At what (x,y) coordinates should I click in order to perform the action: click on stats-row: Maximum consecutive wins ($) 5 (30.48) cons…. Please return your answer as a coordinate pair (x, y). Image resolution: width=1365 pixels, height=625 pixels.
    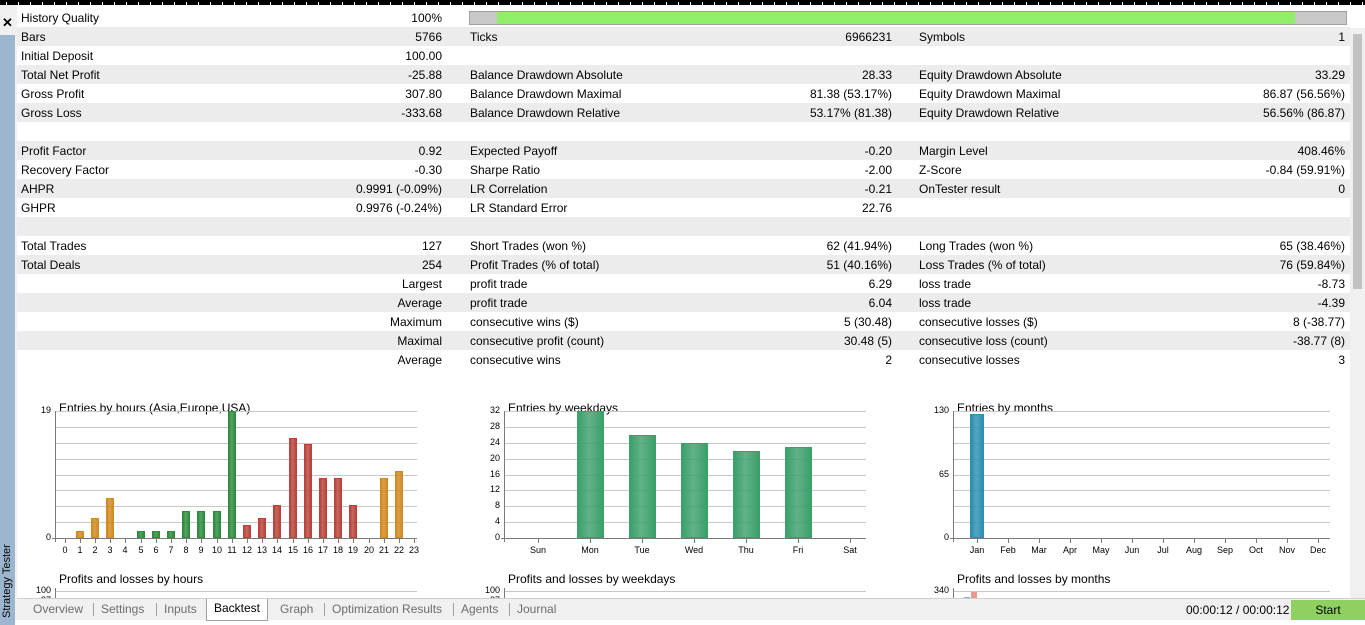
    Looking at the image, I should click on (683, 321).